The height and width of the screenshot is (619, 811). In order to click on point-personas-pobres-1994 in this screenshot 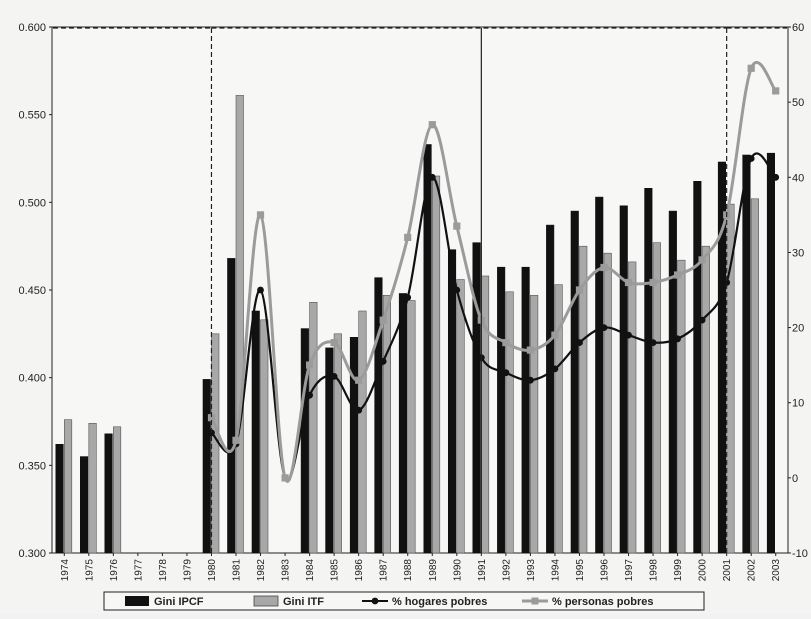, I will do `click(555, 335)`.